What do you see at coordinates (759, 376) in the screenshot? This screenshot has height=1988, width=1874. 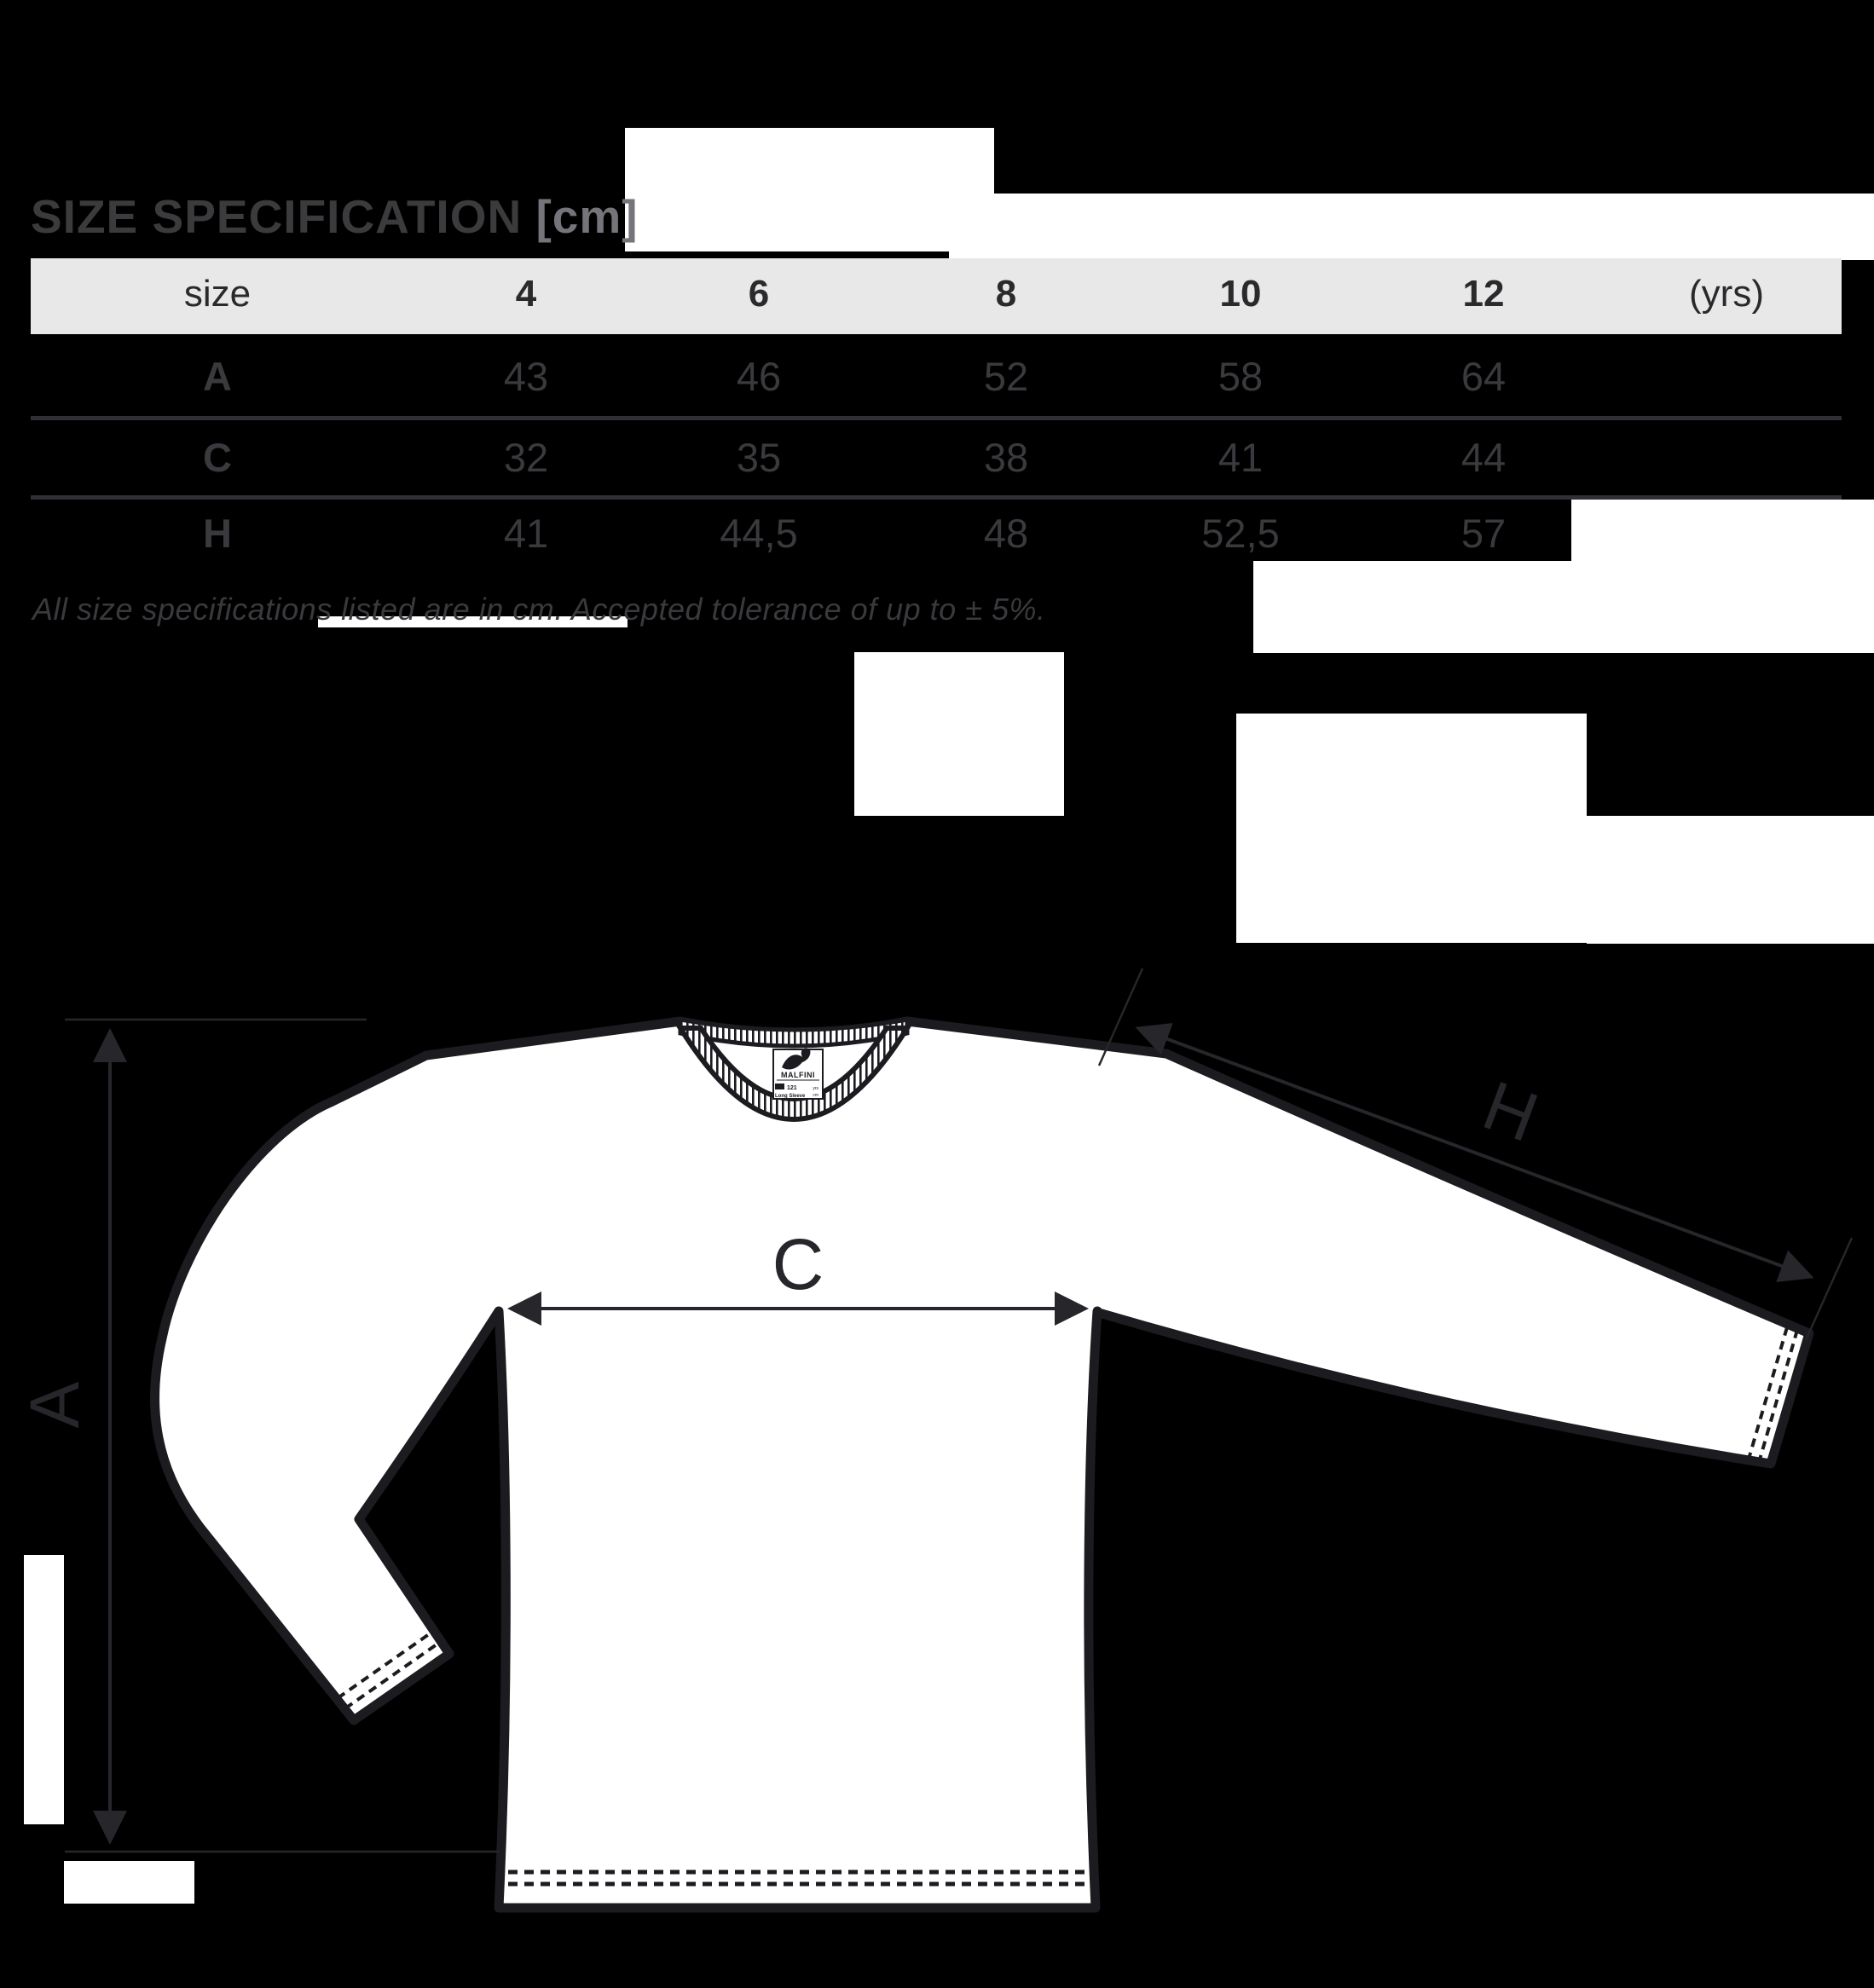 I see `cell-value: 46` at bounding box center [759, 376].